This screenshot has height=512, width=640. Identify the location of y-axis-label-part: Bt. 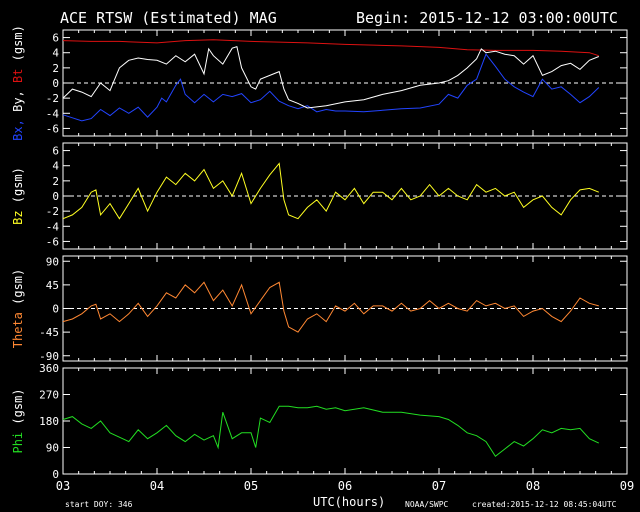
(18, 80).